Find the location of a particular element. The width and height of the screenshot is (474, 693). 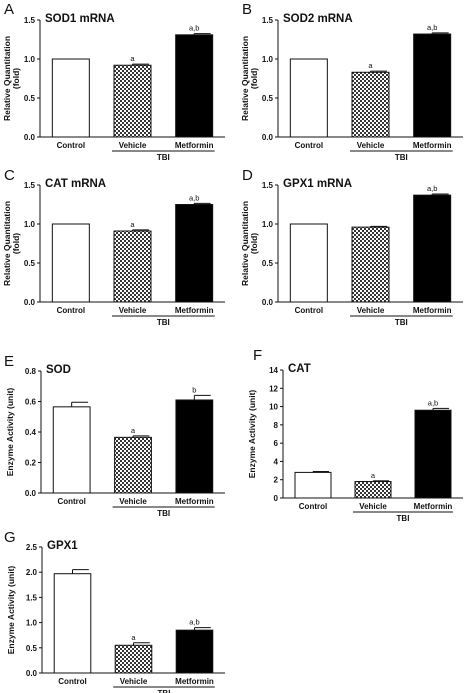

y-tick-label: 4 is located at coordinates (276, 461).